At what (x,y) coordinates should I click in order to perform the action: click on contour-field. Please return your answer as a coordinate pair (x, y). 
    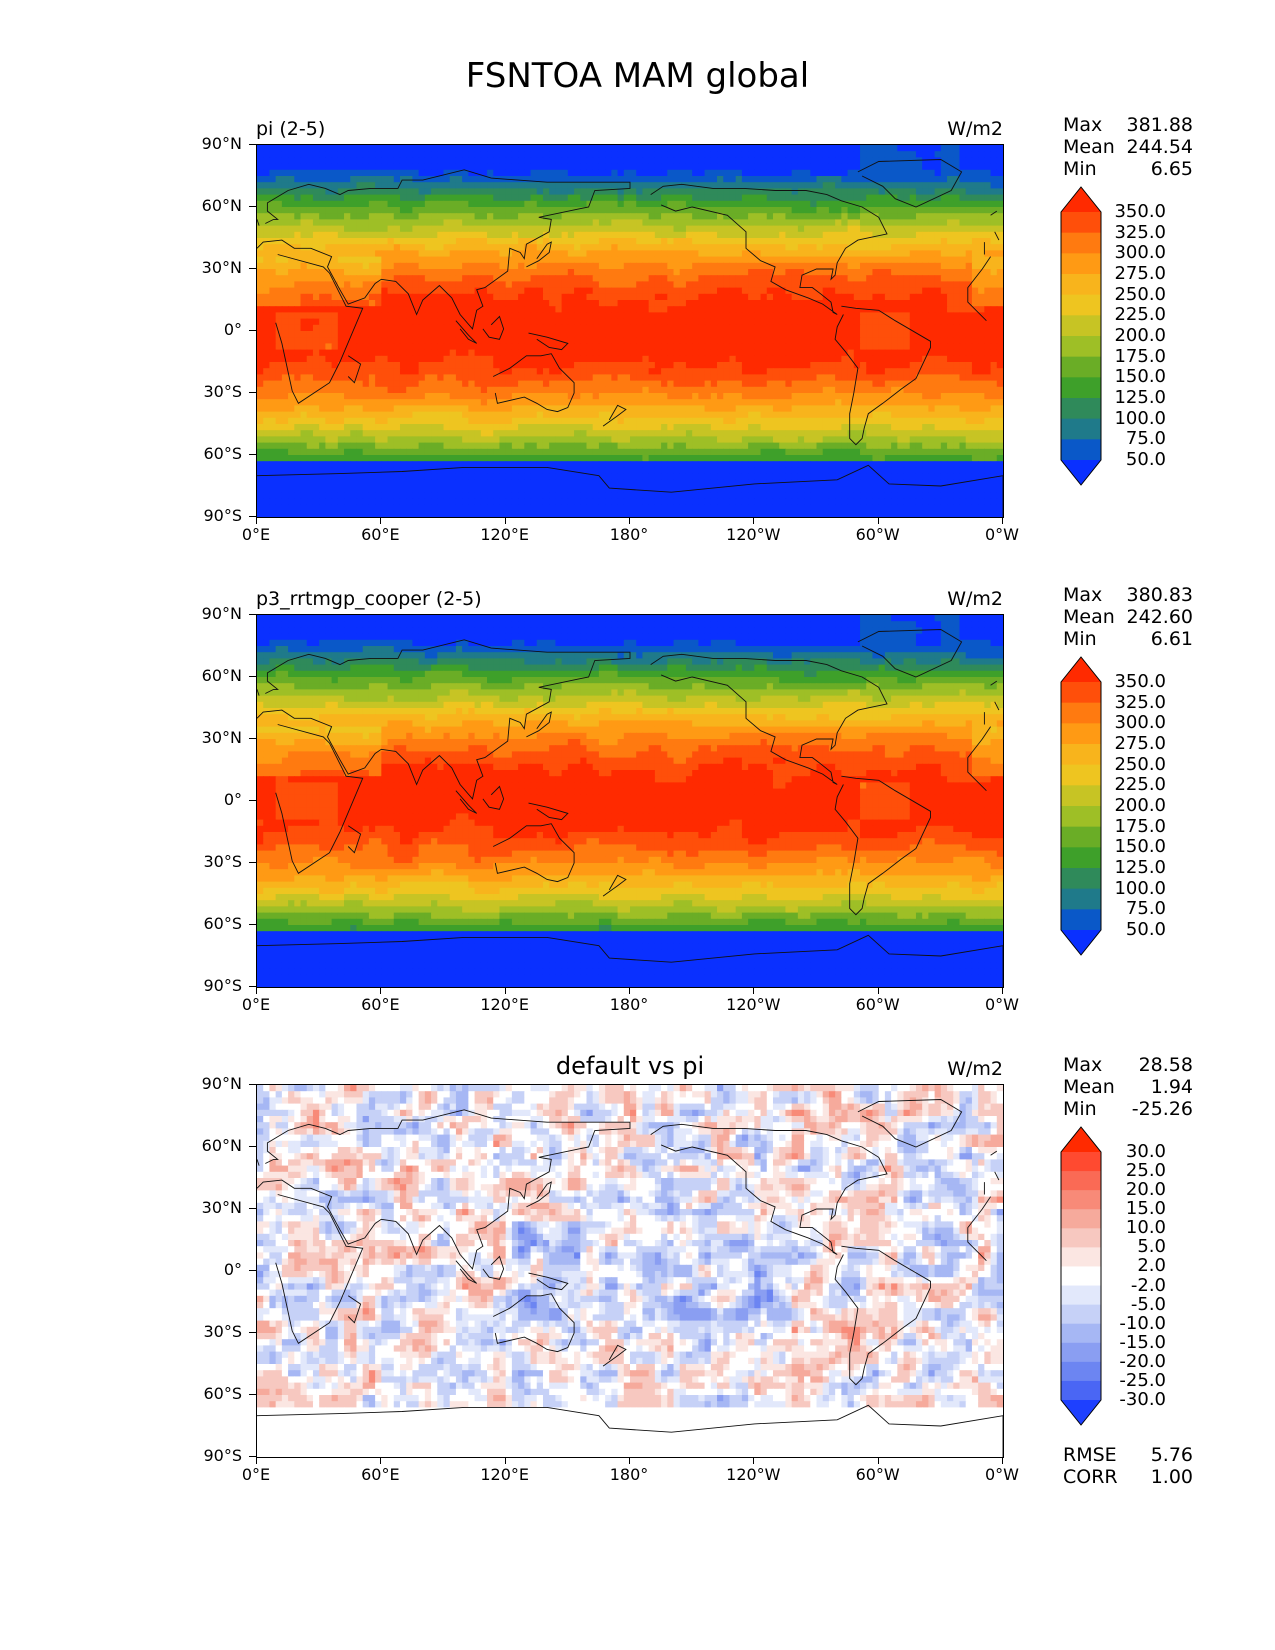
    Looking at the image, I should click on (630, 801).